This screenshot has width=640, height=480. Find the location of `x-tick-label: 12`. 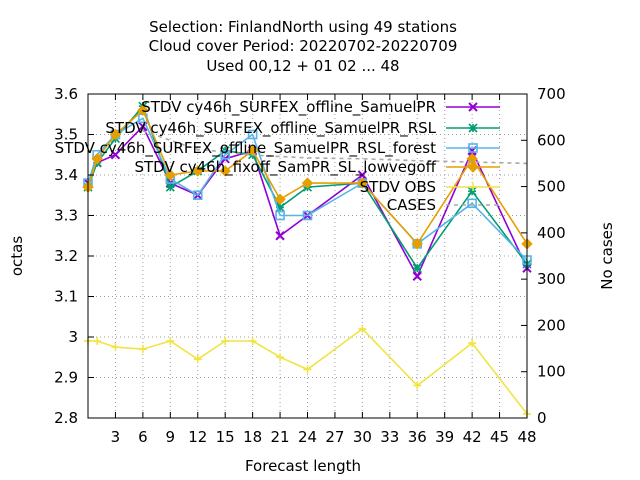

x-tick-label: 12 is located at coordinates (197, 437).